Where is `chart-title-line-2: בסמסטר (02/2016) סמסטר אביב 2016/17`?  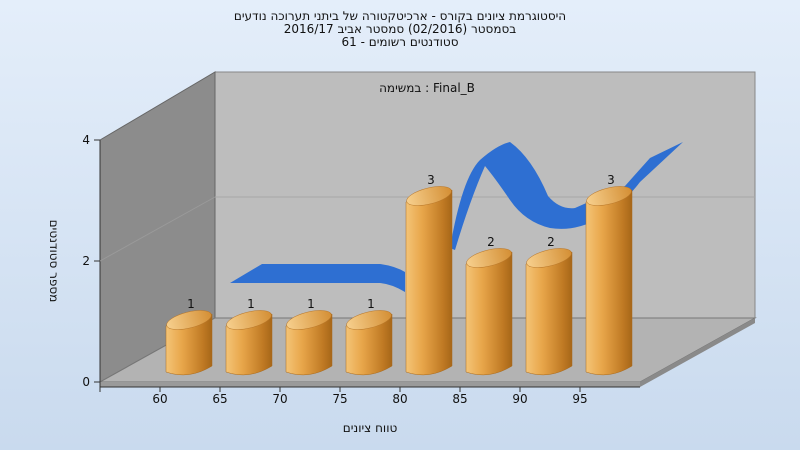
chart-title-line-2: בסמסטר (02/2016) סמסטר אביב 2016/17 is located at coordinates (400, 29).